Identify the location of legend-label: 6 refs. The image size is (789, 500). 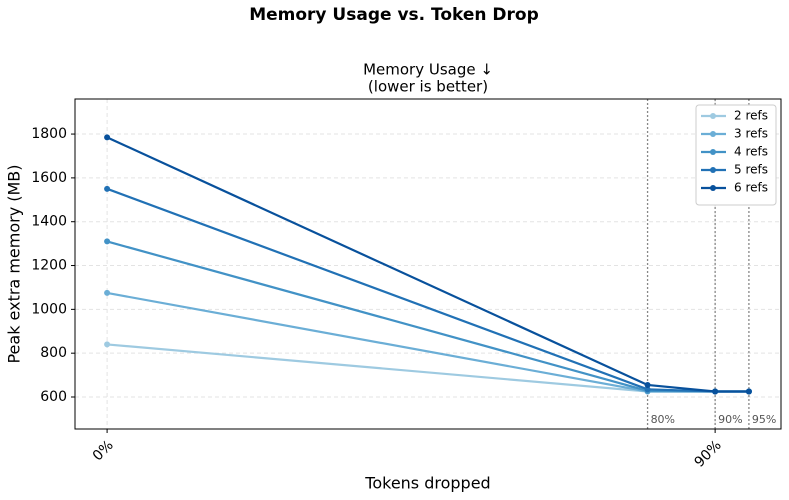
(751, 188).